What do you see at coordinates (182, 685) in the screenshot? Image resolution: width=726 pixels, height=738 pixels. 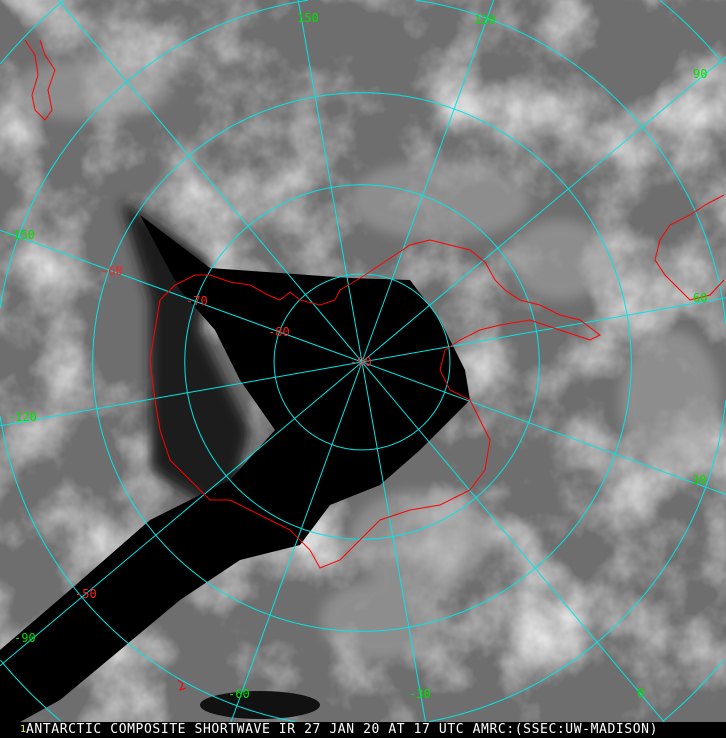 I see `coast-sub-antarctic-island` at bounding box center [182, 685].